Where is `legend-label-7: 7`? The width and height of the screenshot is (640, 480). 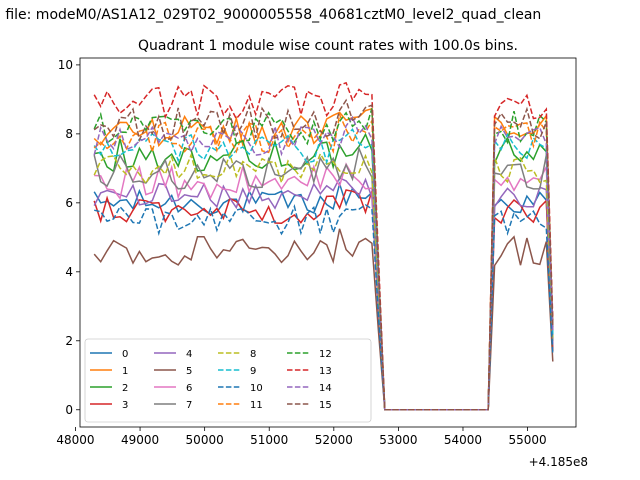
legend-label-7: 7 is located at coordinates (189, 405).